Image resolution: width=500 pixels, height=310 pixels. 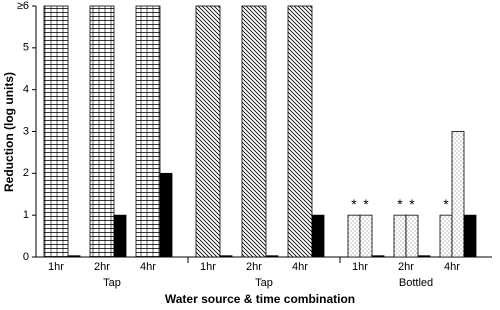 I want to click on y-tick-label: 2, so click(x=26, y=173).